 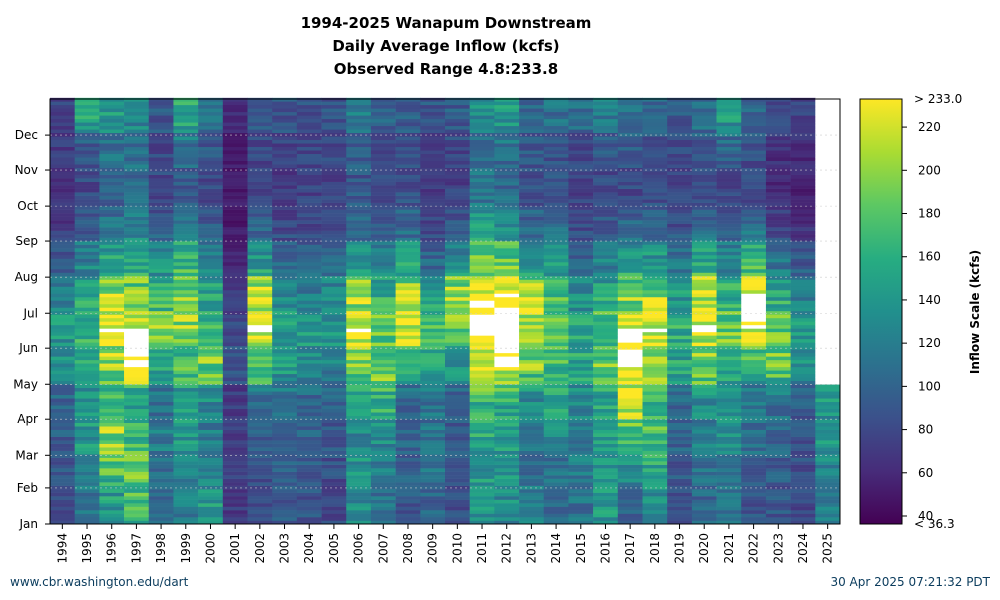 What do you see at coordinates (26, 277) in the screenshot?
I see `y-tick-label-aug: Aug` at bounding box center [26, 277].